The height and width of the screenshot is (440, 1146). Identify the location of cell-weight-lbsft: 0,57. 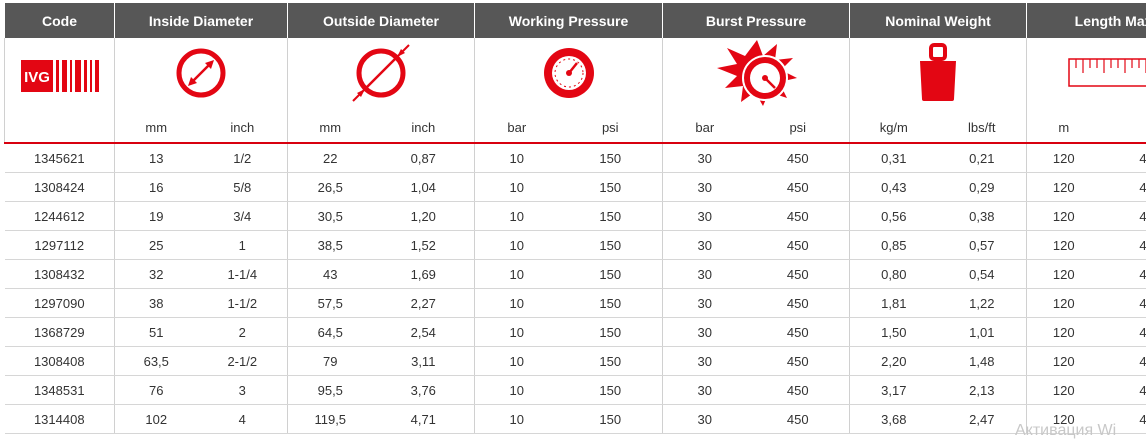
(982, 245).